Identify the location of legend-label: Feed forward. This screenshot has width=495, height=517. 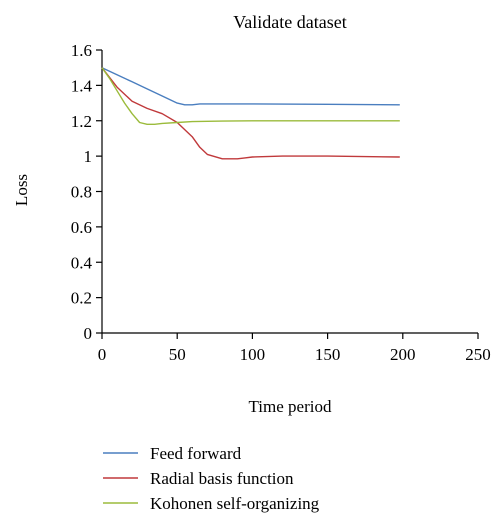
(196, 453).